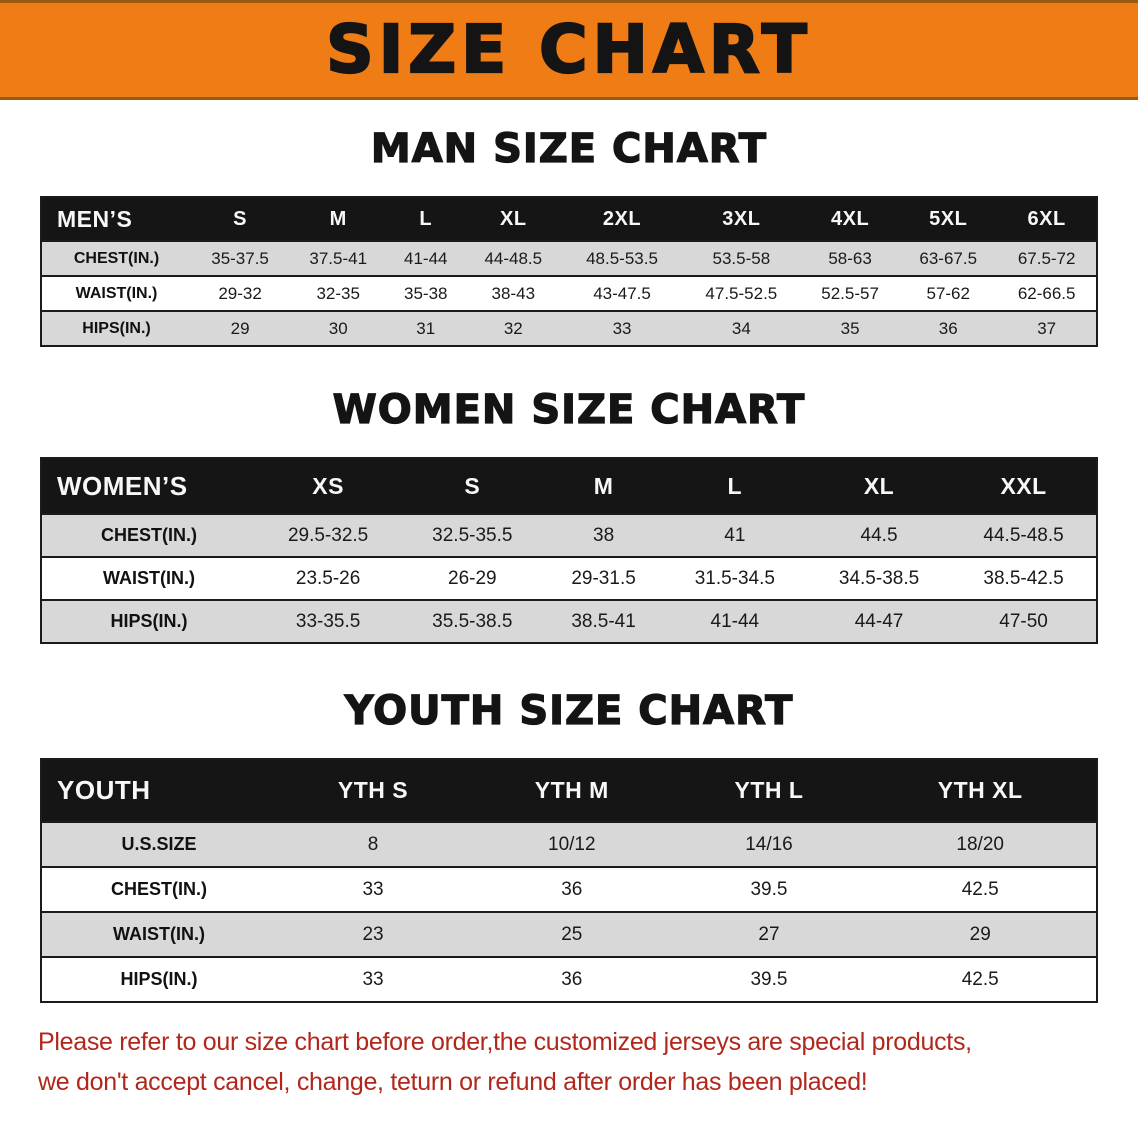  I want to click on size-value-cell: 34, so click(741, 328).